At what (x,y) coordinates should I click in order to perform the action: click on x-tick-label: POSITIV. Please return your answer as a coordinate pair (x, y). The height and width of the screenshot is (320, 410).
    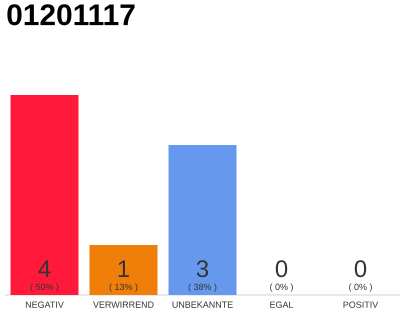
    Looking at the image, I should click on (361, 305).